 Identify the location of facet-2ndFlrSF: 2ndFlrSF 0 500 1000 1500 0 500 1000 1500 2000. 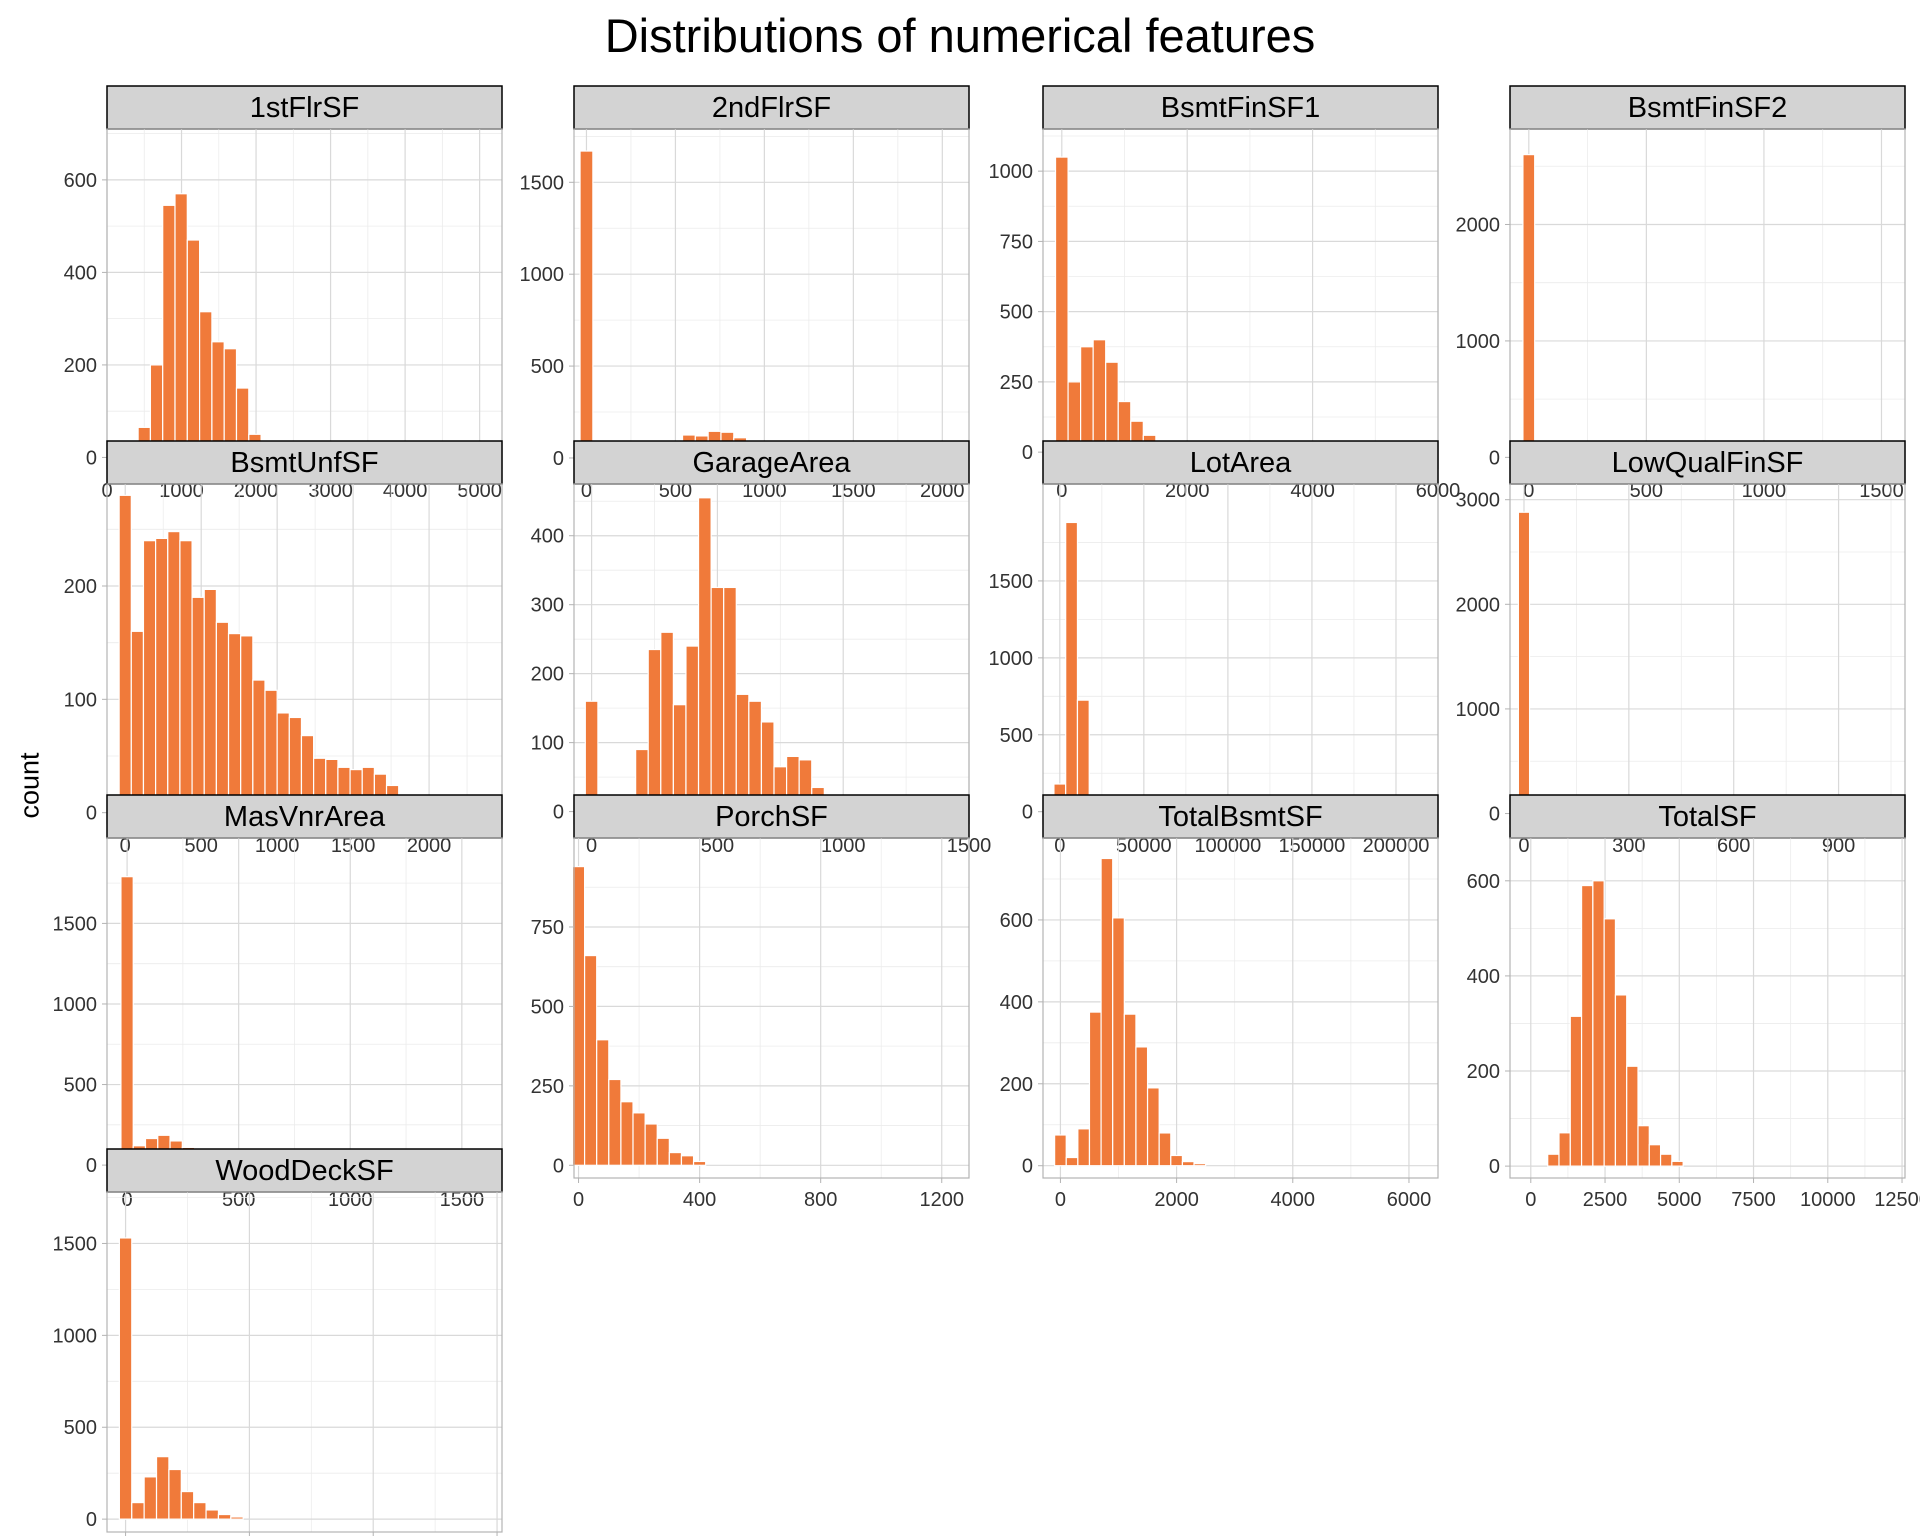
(745, 293).